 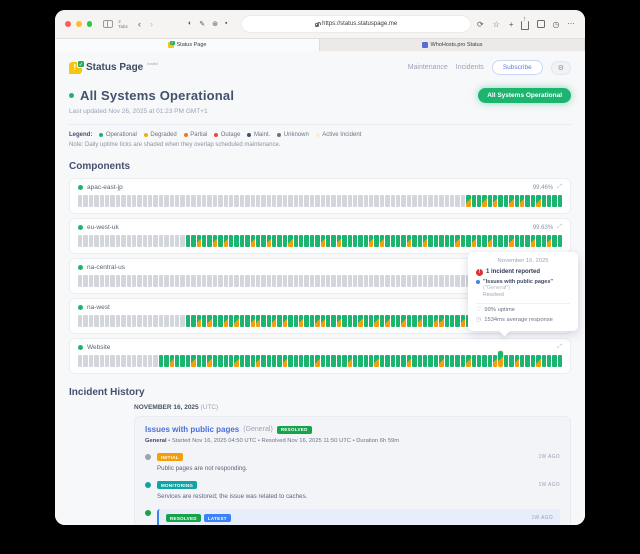 I want to click on close-window-button, so click(x=68, y=24).